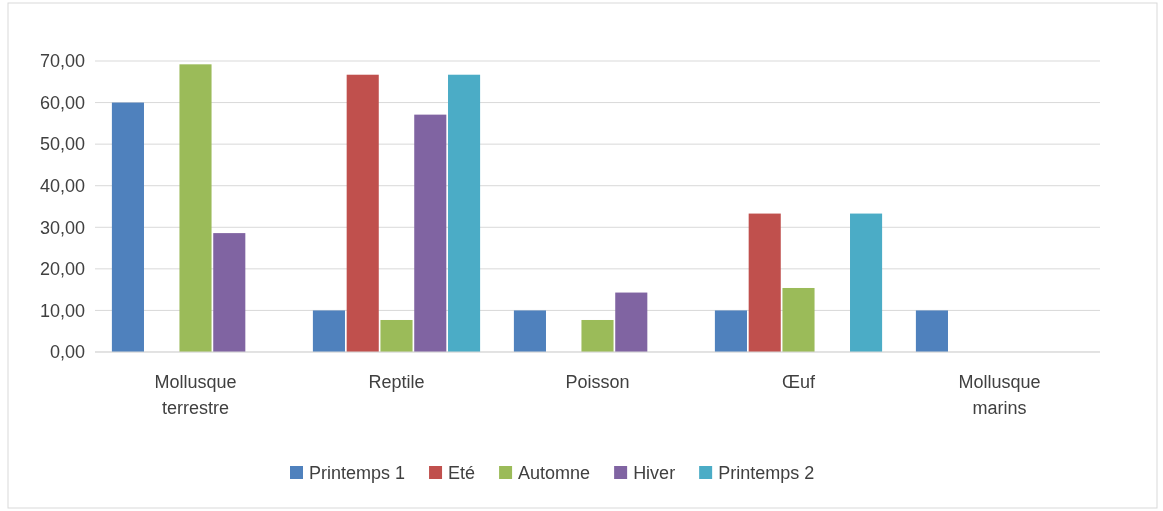 This screenshot has width=1163, height=511. What do you see at coordinates (67, 352) in the screenshot?
I see `y-tick-label: 0,00` at bounding box center [67, 352].